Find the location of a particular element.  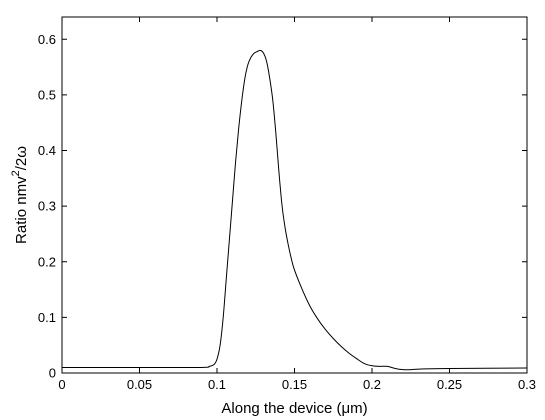

x-tick-label: 0.1 is located at coordinates (217, 384).